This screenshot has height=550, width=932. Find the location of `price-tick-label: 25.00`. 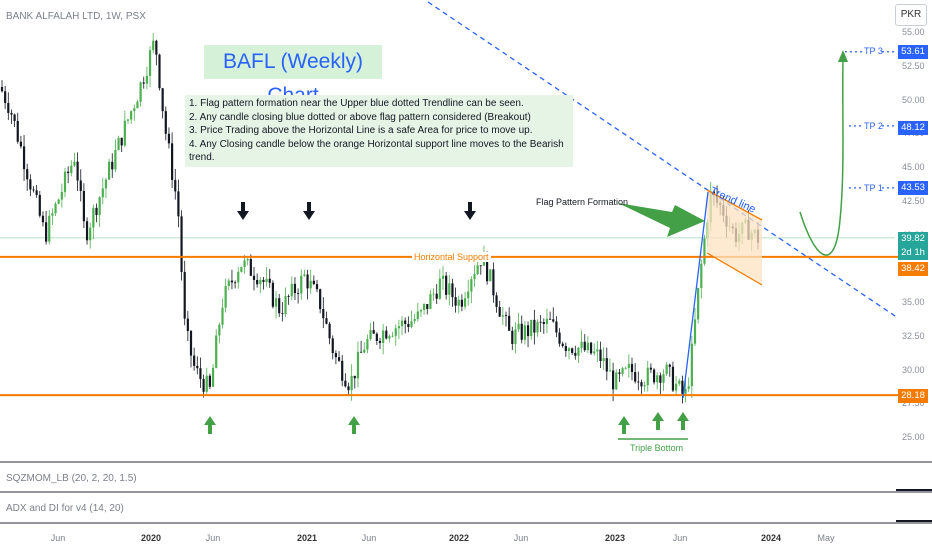

price-tick-label: 25.00 is located at coordinates (913, 437).